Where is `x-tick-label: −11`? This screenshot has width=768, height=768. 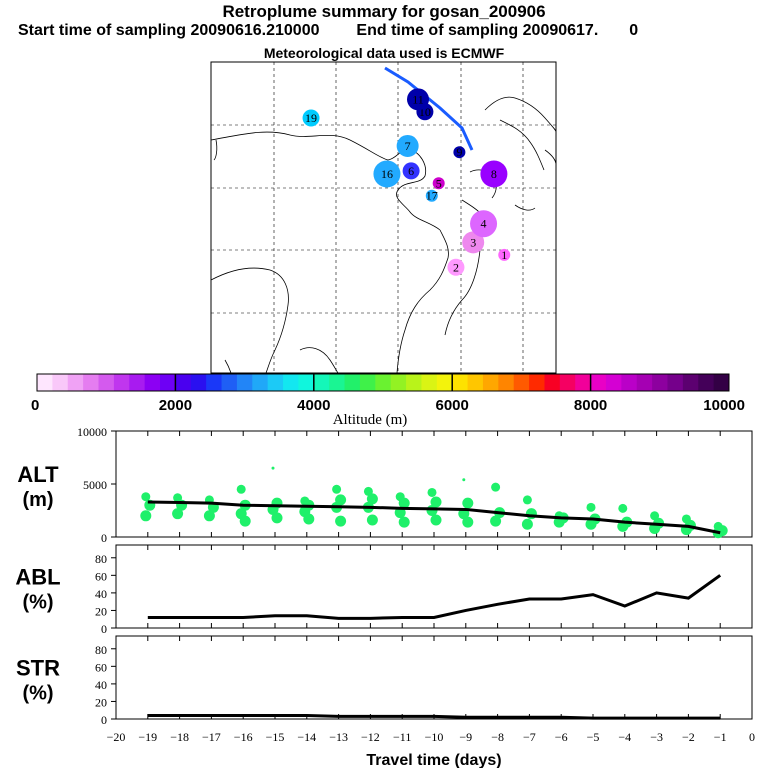
x-tick-label: −11 is located at coordinates (402, 737).